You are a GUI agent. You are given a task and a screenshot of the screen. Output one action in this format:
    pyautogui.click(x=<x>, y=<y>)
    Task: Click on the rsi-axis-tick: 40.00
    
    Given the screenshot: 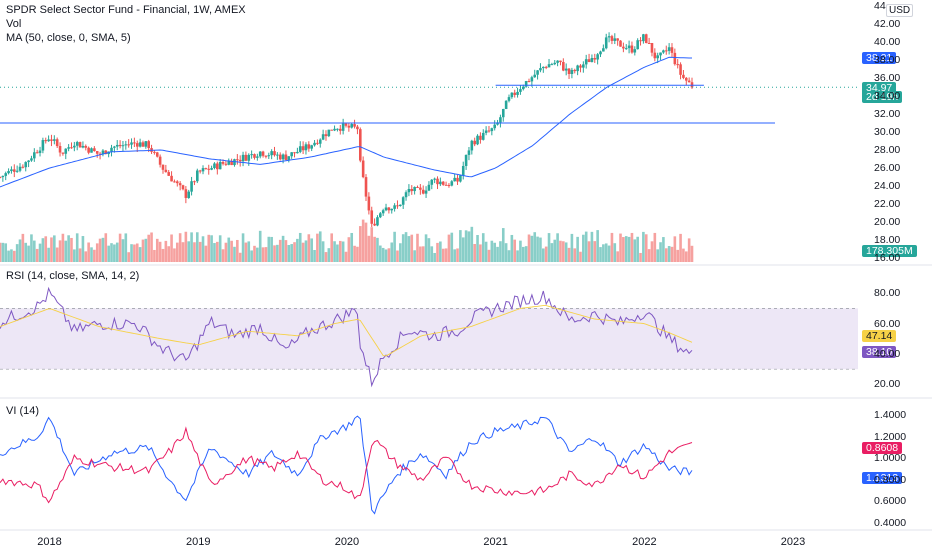 What is the action you would take?
    pyautogui.click(x=887, y=354)
    